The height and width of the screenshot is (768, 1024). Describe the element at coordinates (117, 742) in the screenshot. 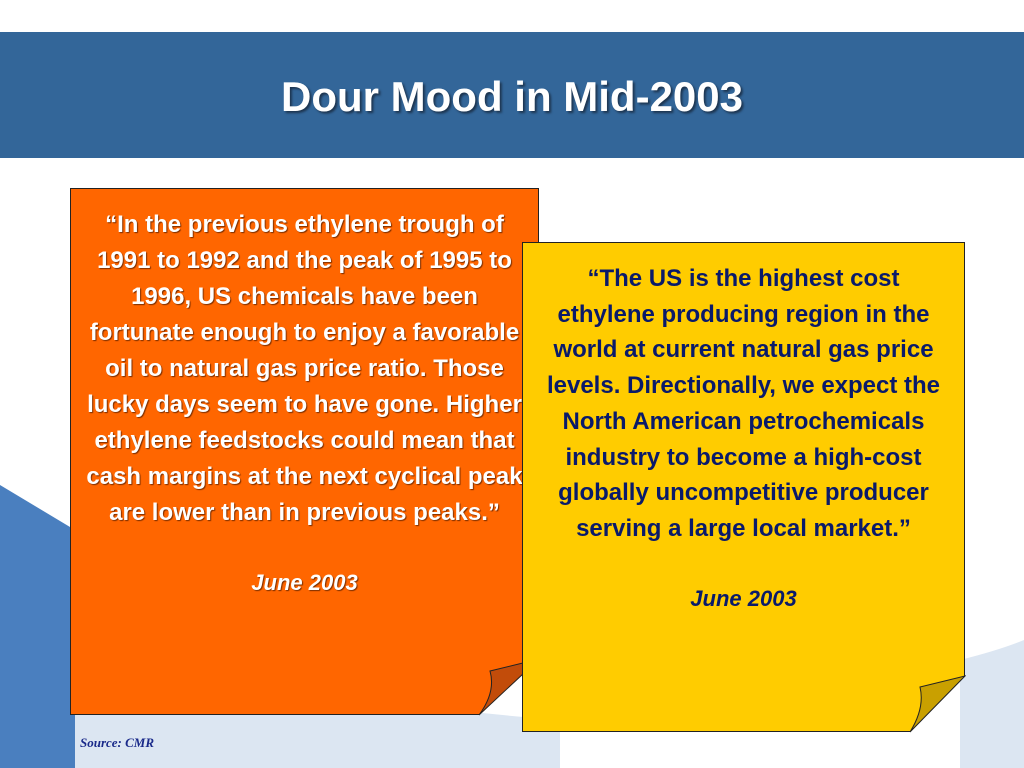

I see `source-note: Source: CMR` at that location.